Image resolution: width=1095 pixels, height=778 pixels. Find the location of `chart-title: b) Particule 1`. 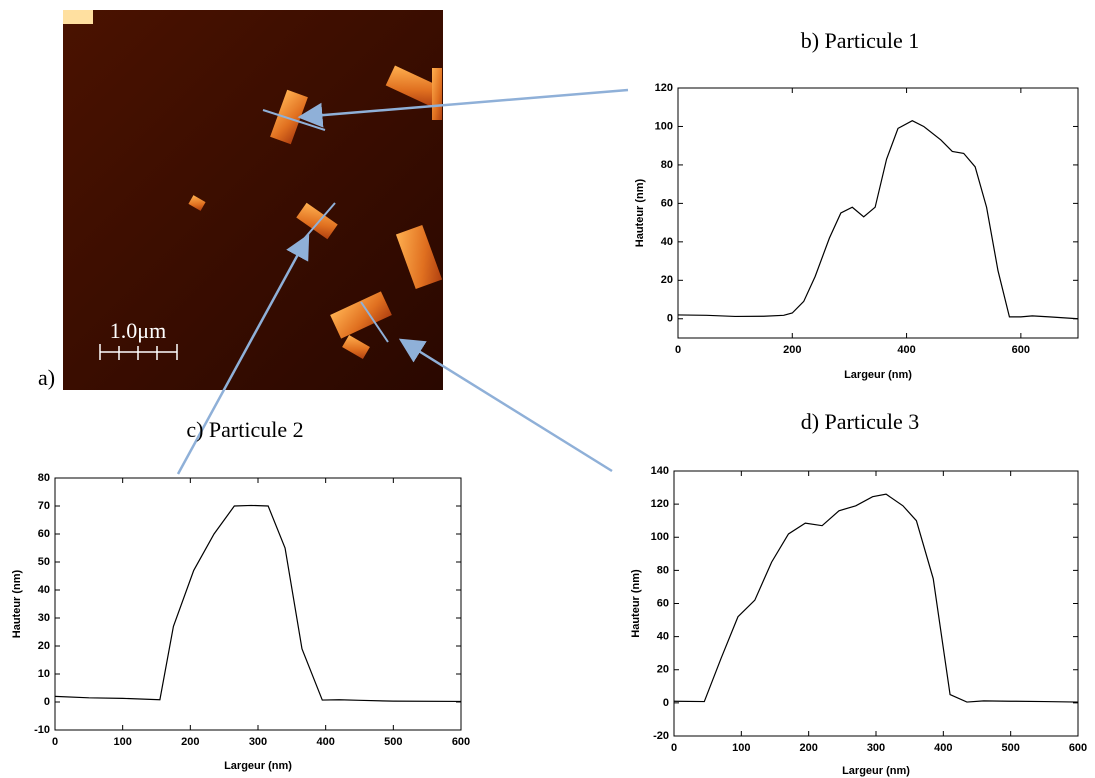

chart-title: b) Particule 1 is located at coordinates (860, 40).